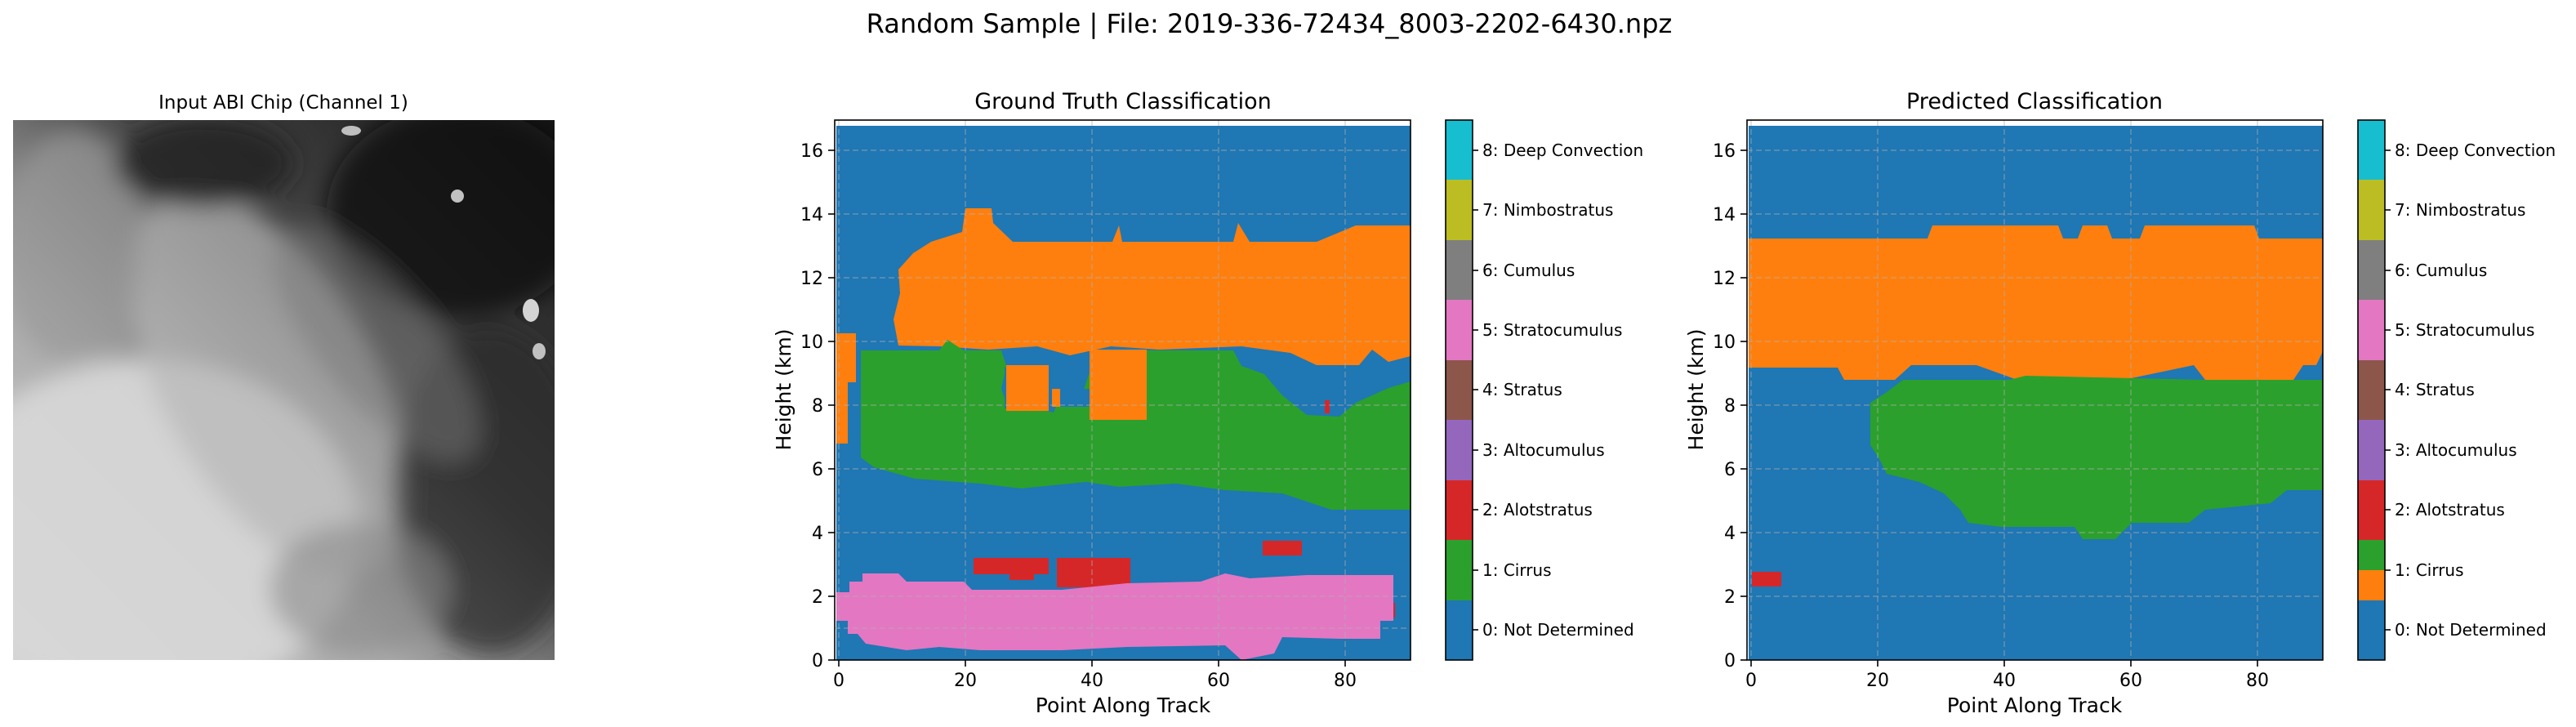 The width and height of the screenshot is (2576, 727). I want to click on pred-ytick-4: 4, so click(1730, 534).